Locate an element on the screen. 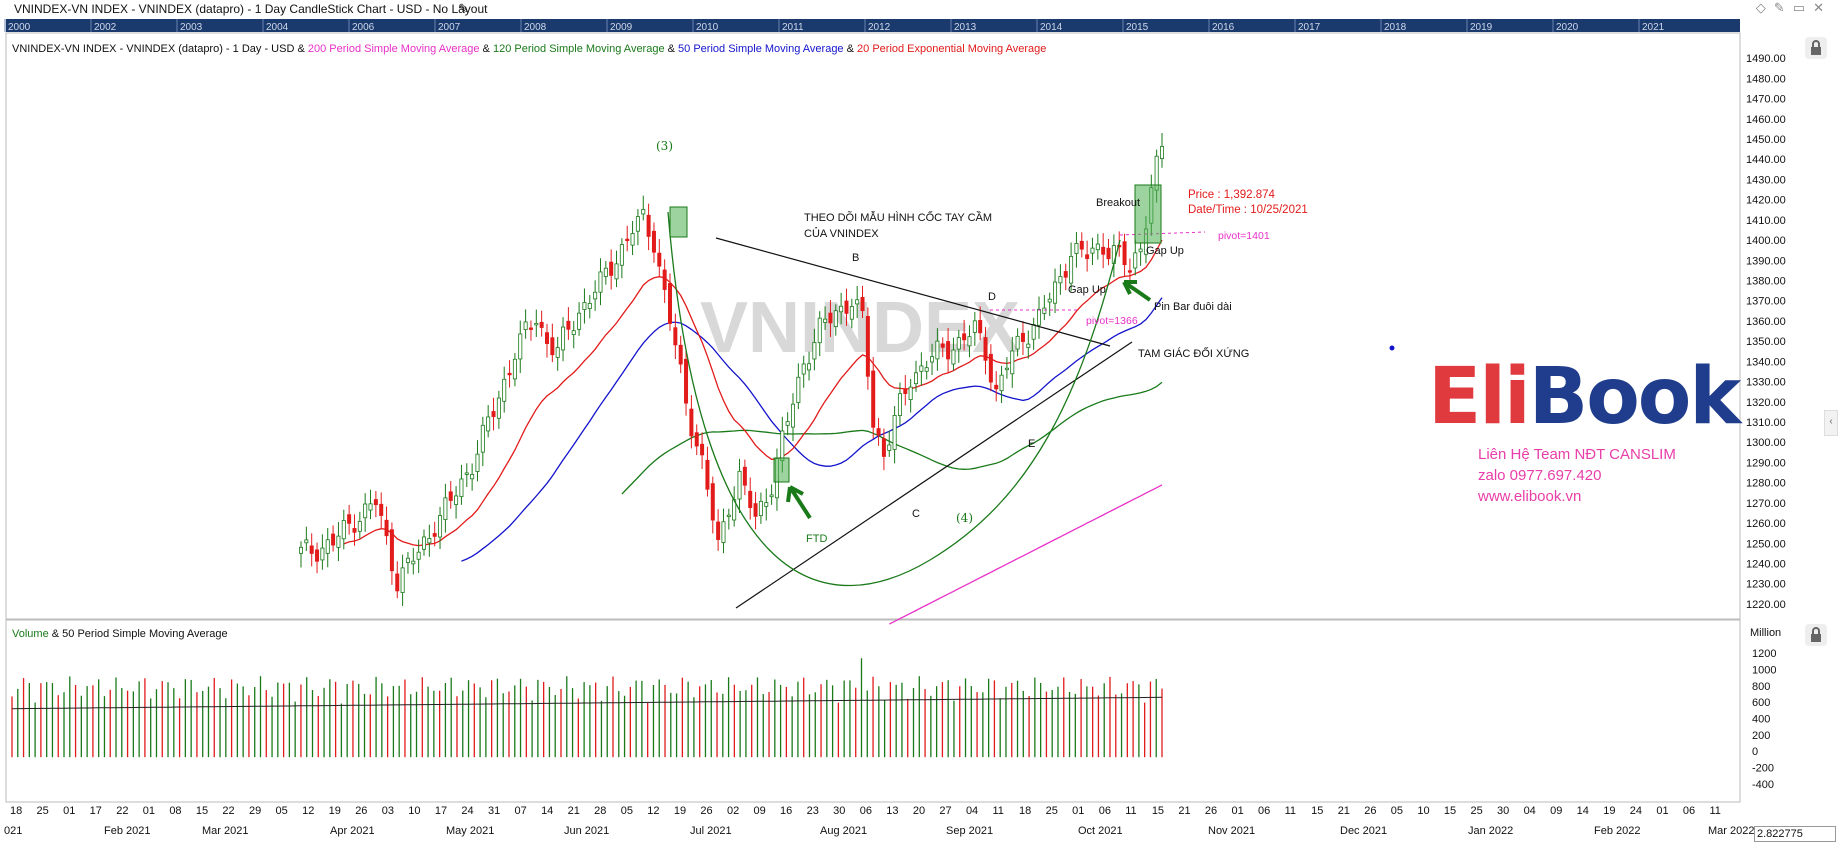  month-tick-label: Oct 2021 is located at coordinates (1100, 831).